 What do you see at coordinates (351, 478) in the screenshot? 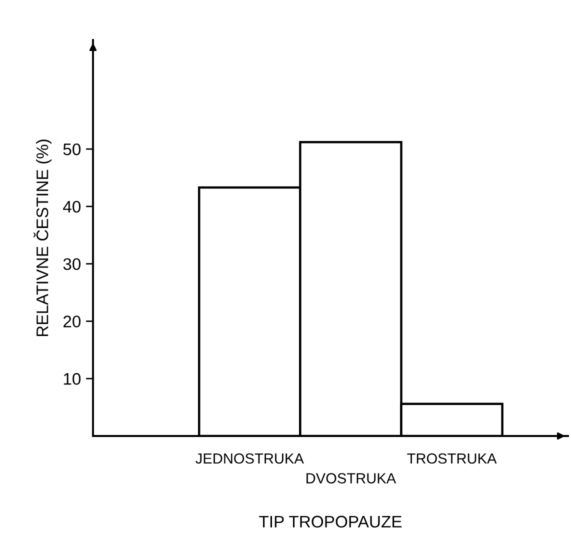
I see `x-tick-label: DVOSTRUKA` at bounding box center [351, 478].